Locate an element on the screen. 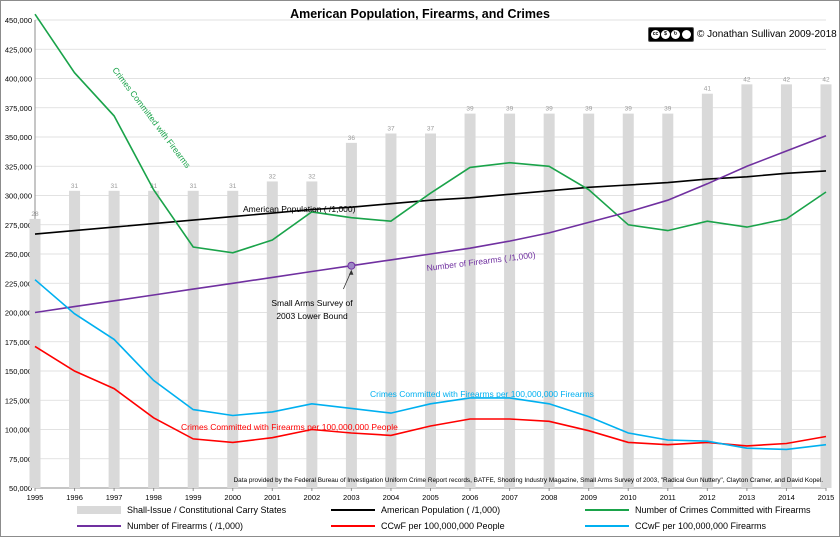 The width and height of the screenshot is (840, 537). y-tick-label: 225,000 is located at coordinates (18, 283).